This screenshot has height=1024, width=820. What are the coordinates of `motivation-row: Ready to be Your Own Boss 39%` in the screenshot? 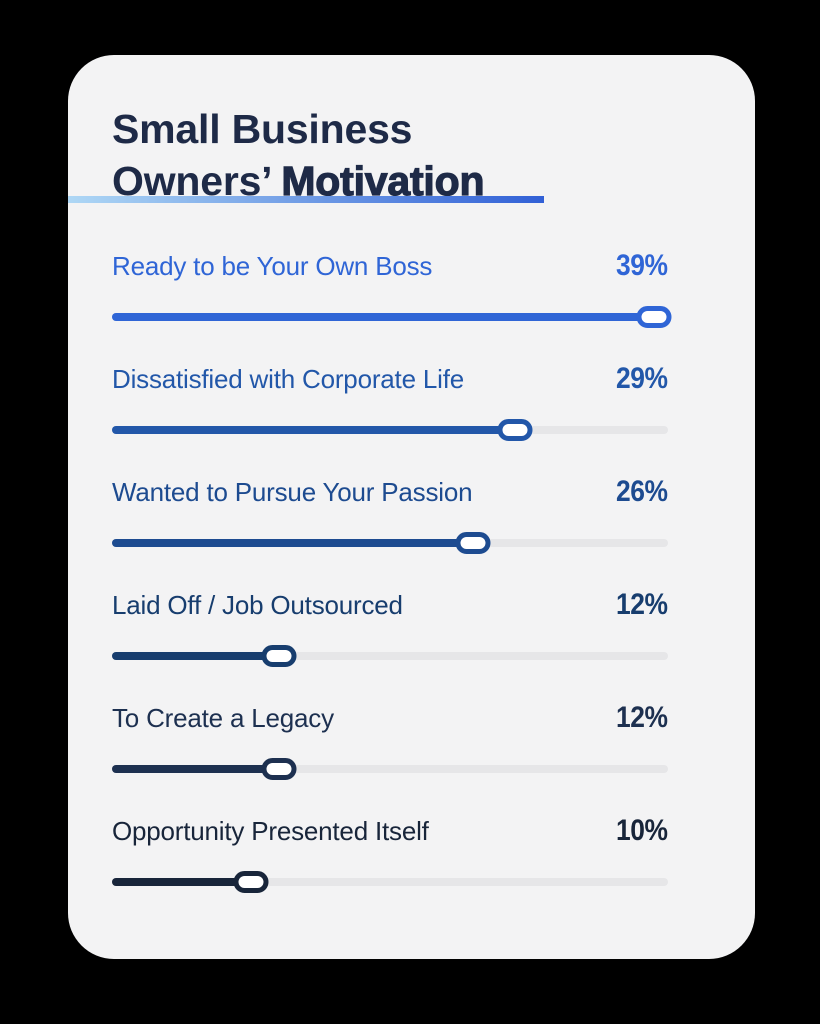 It's located at (392, 303).